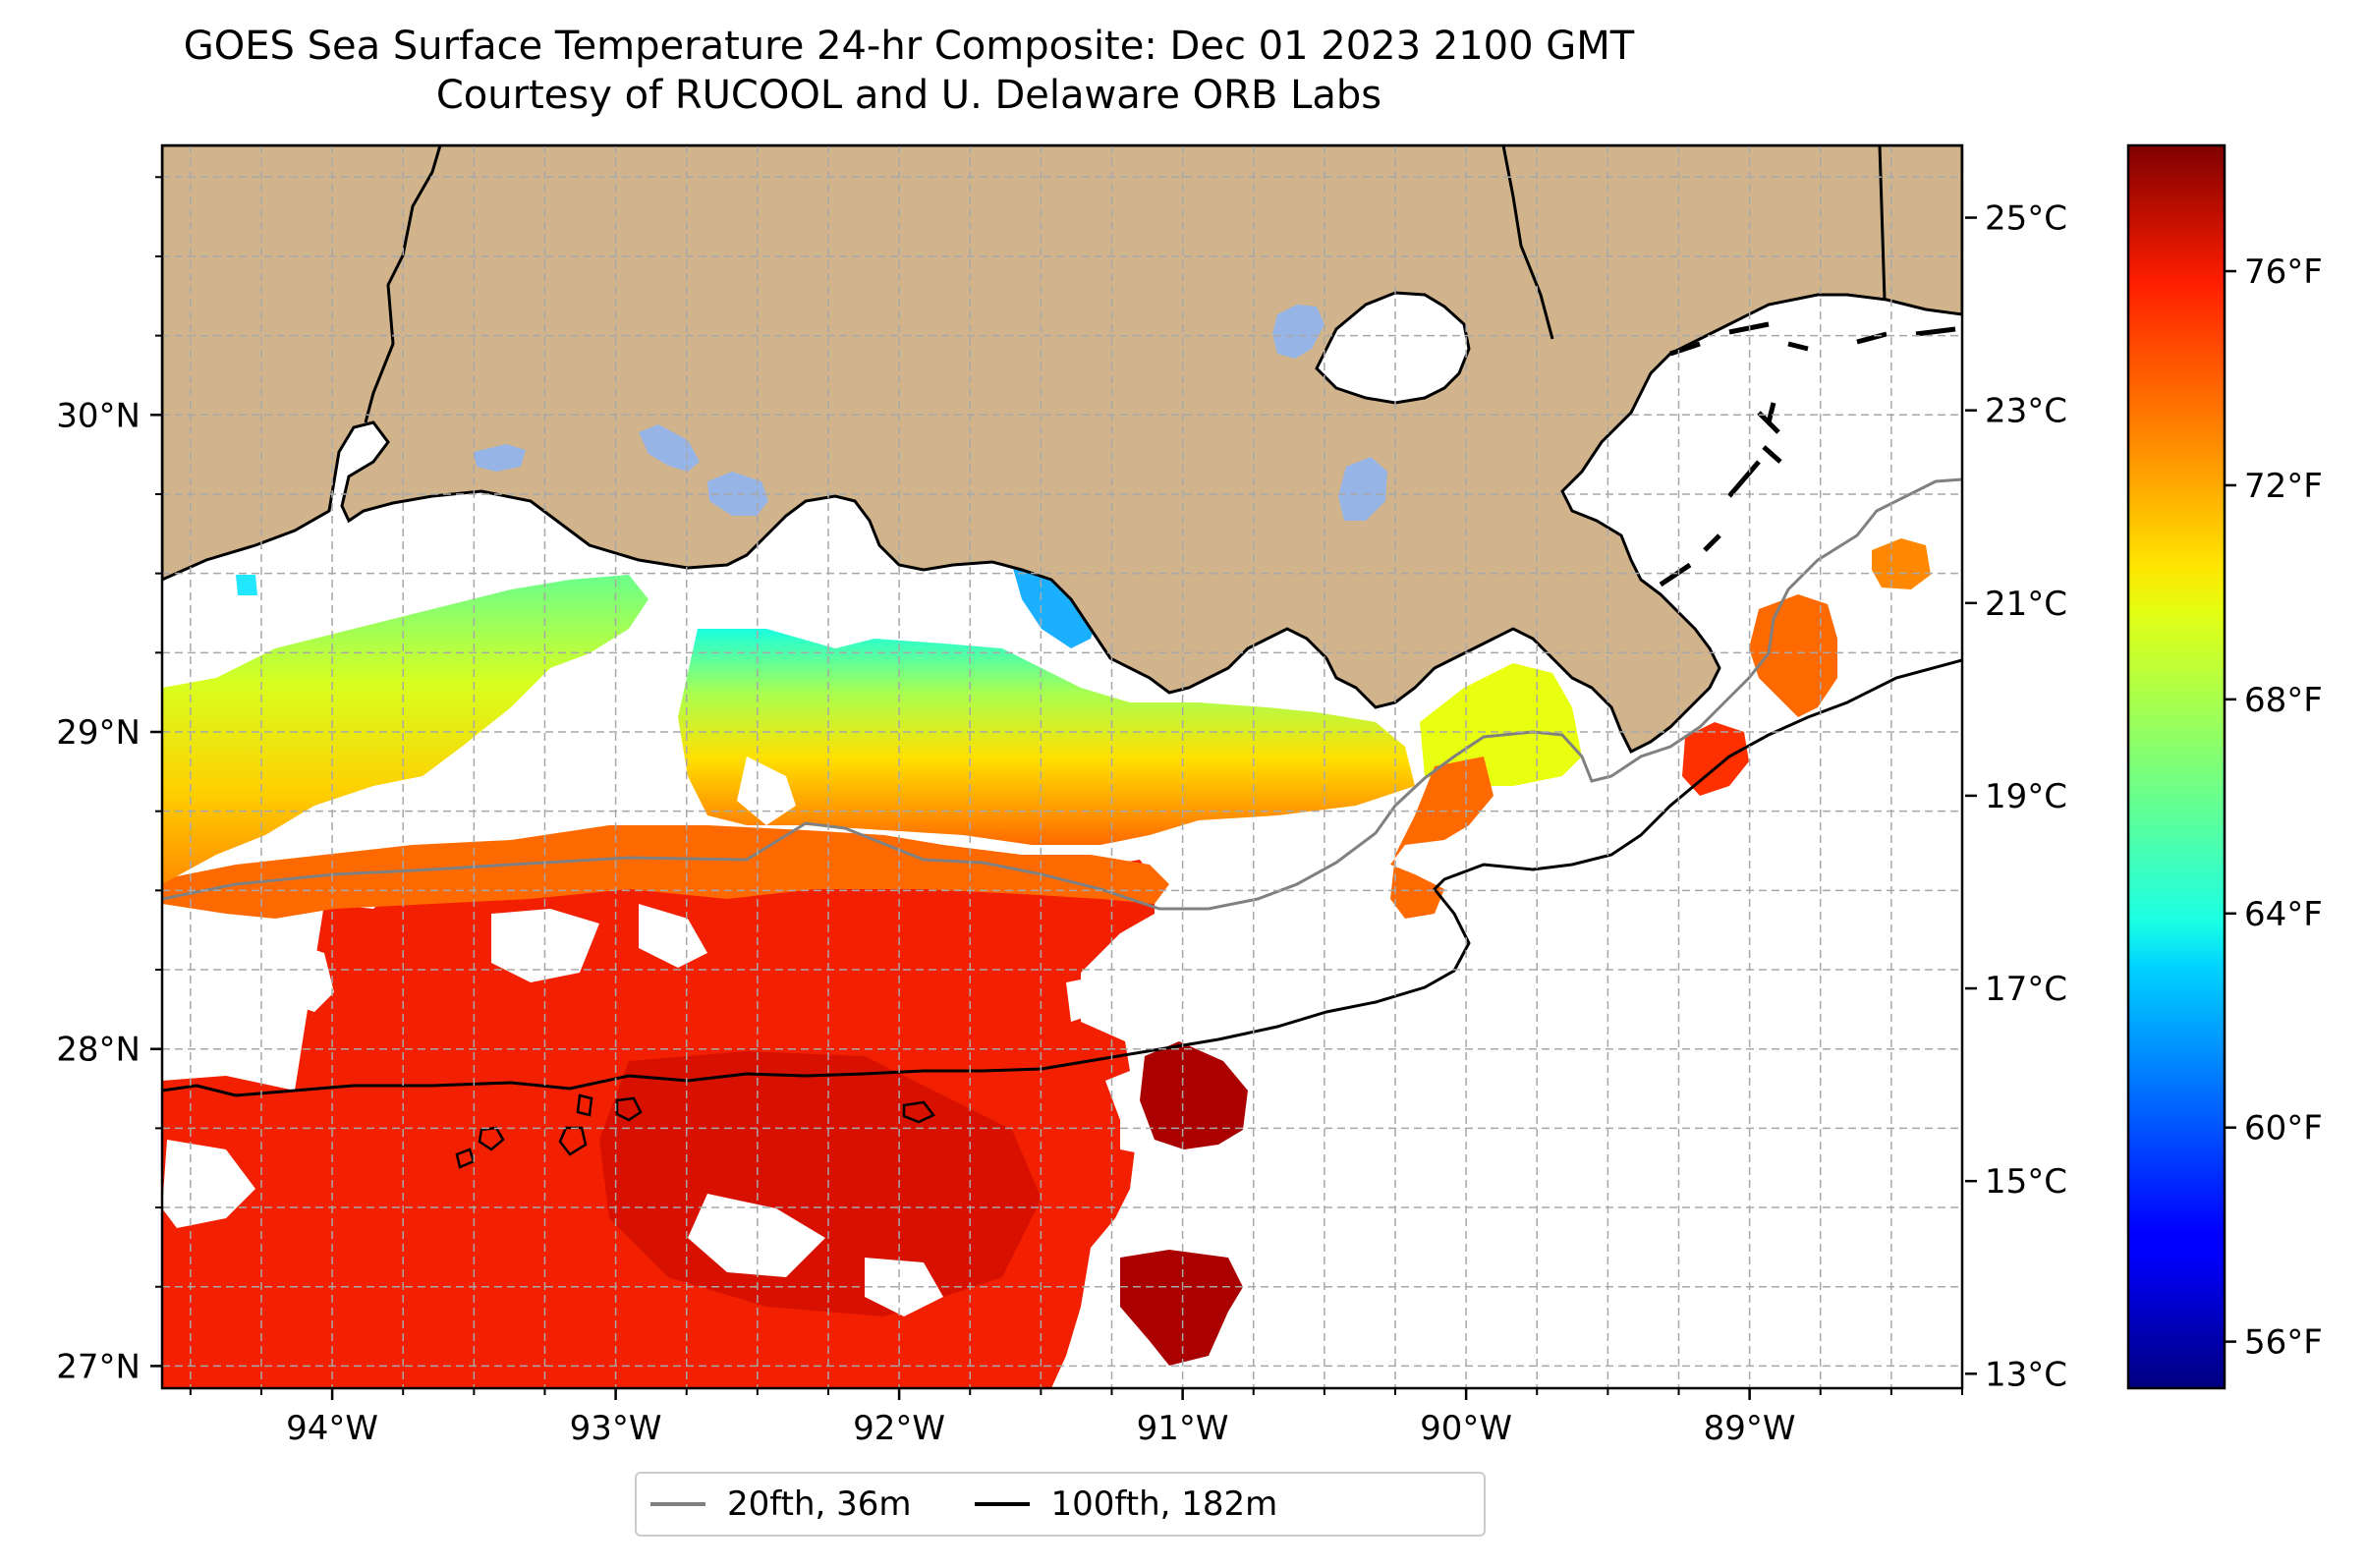 The width and height of the screenshot is (2367, 1568). I want to click on legend-label-20fth: 20fth, 36m, so click(819, 1504).